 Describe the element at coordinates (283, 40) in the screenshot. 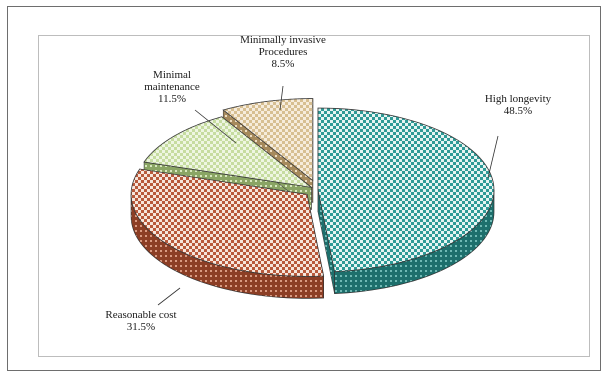

I see `slice-category-label: Minimally invasive` at that location.